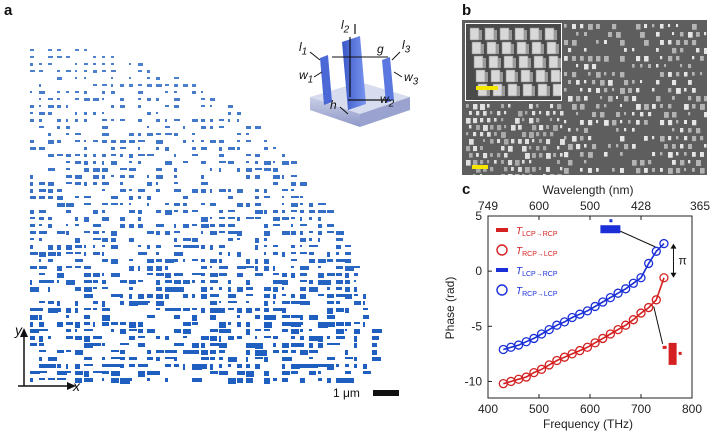 The image size is (711, 438). Describe the element at coordinates (680, 353) in the screenshot. I see `red-pillar-glyph` at that location.